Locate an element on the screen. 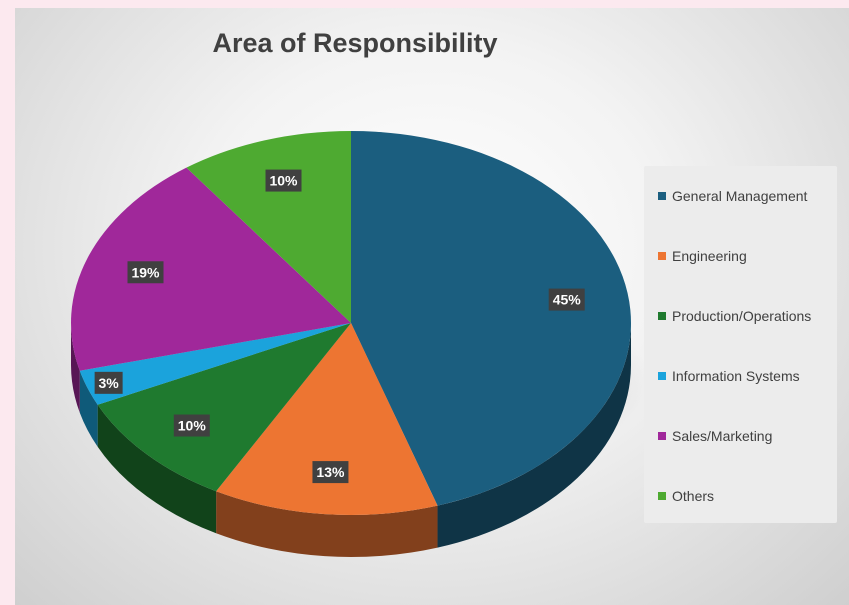 The width and height of the screenshot is (849, 605). data-label-3: 3% is located at coordinates (108, 382).